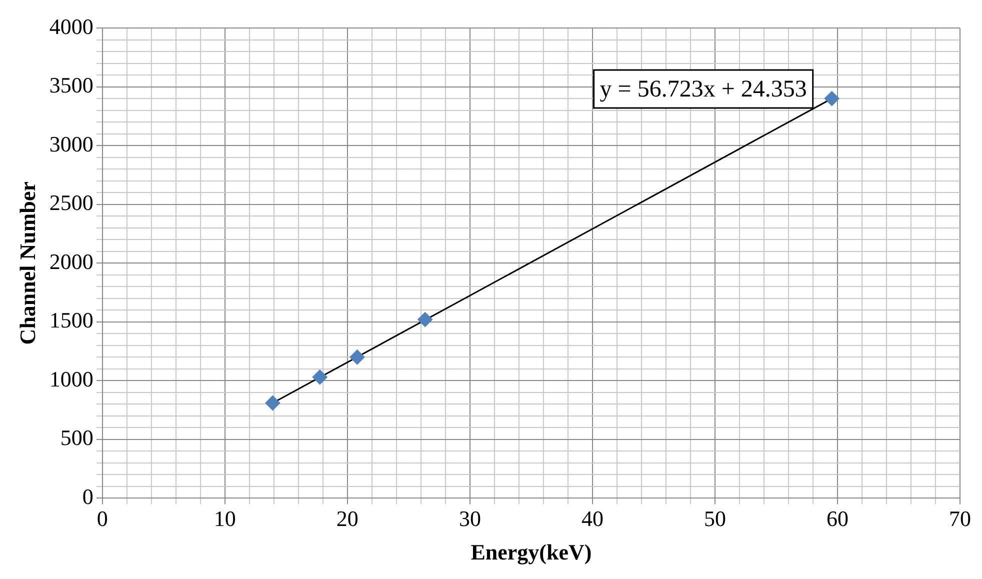  Describe the element at coordinates (27, 263) in the screenshot. I see `y-axis-title: Channel Number` at that location.